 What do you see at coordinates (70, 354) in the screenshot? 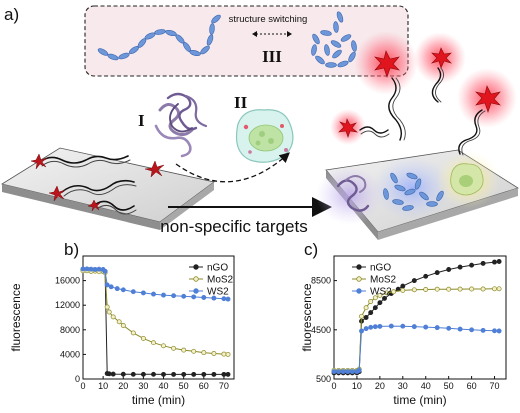
I see `y-tick-label: 4000` at bounding box center [70, 354].